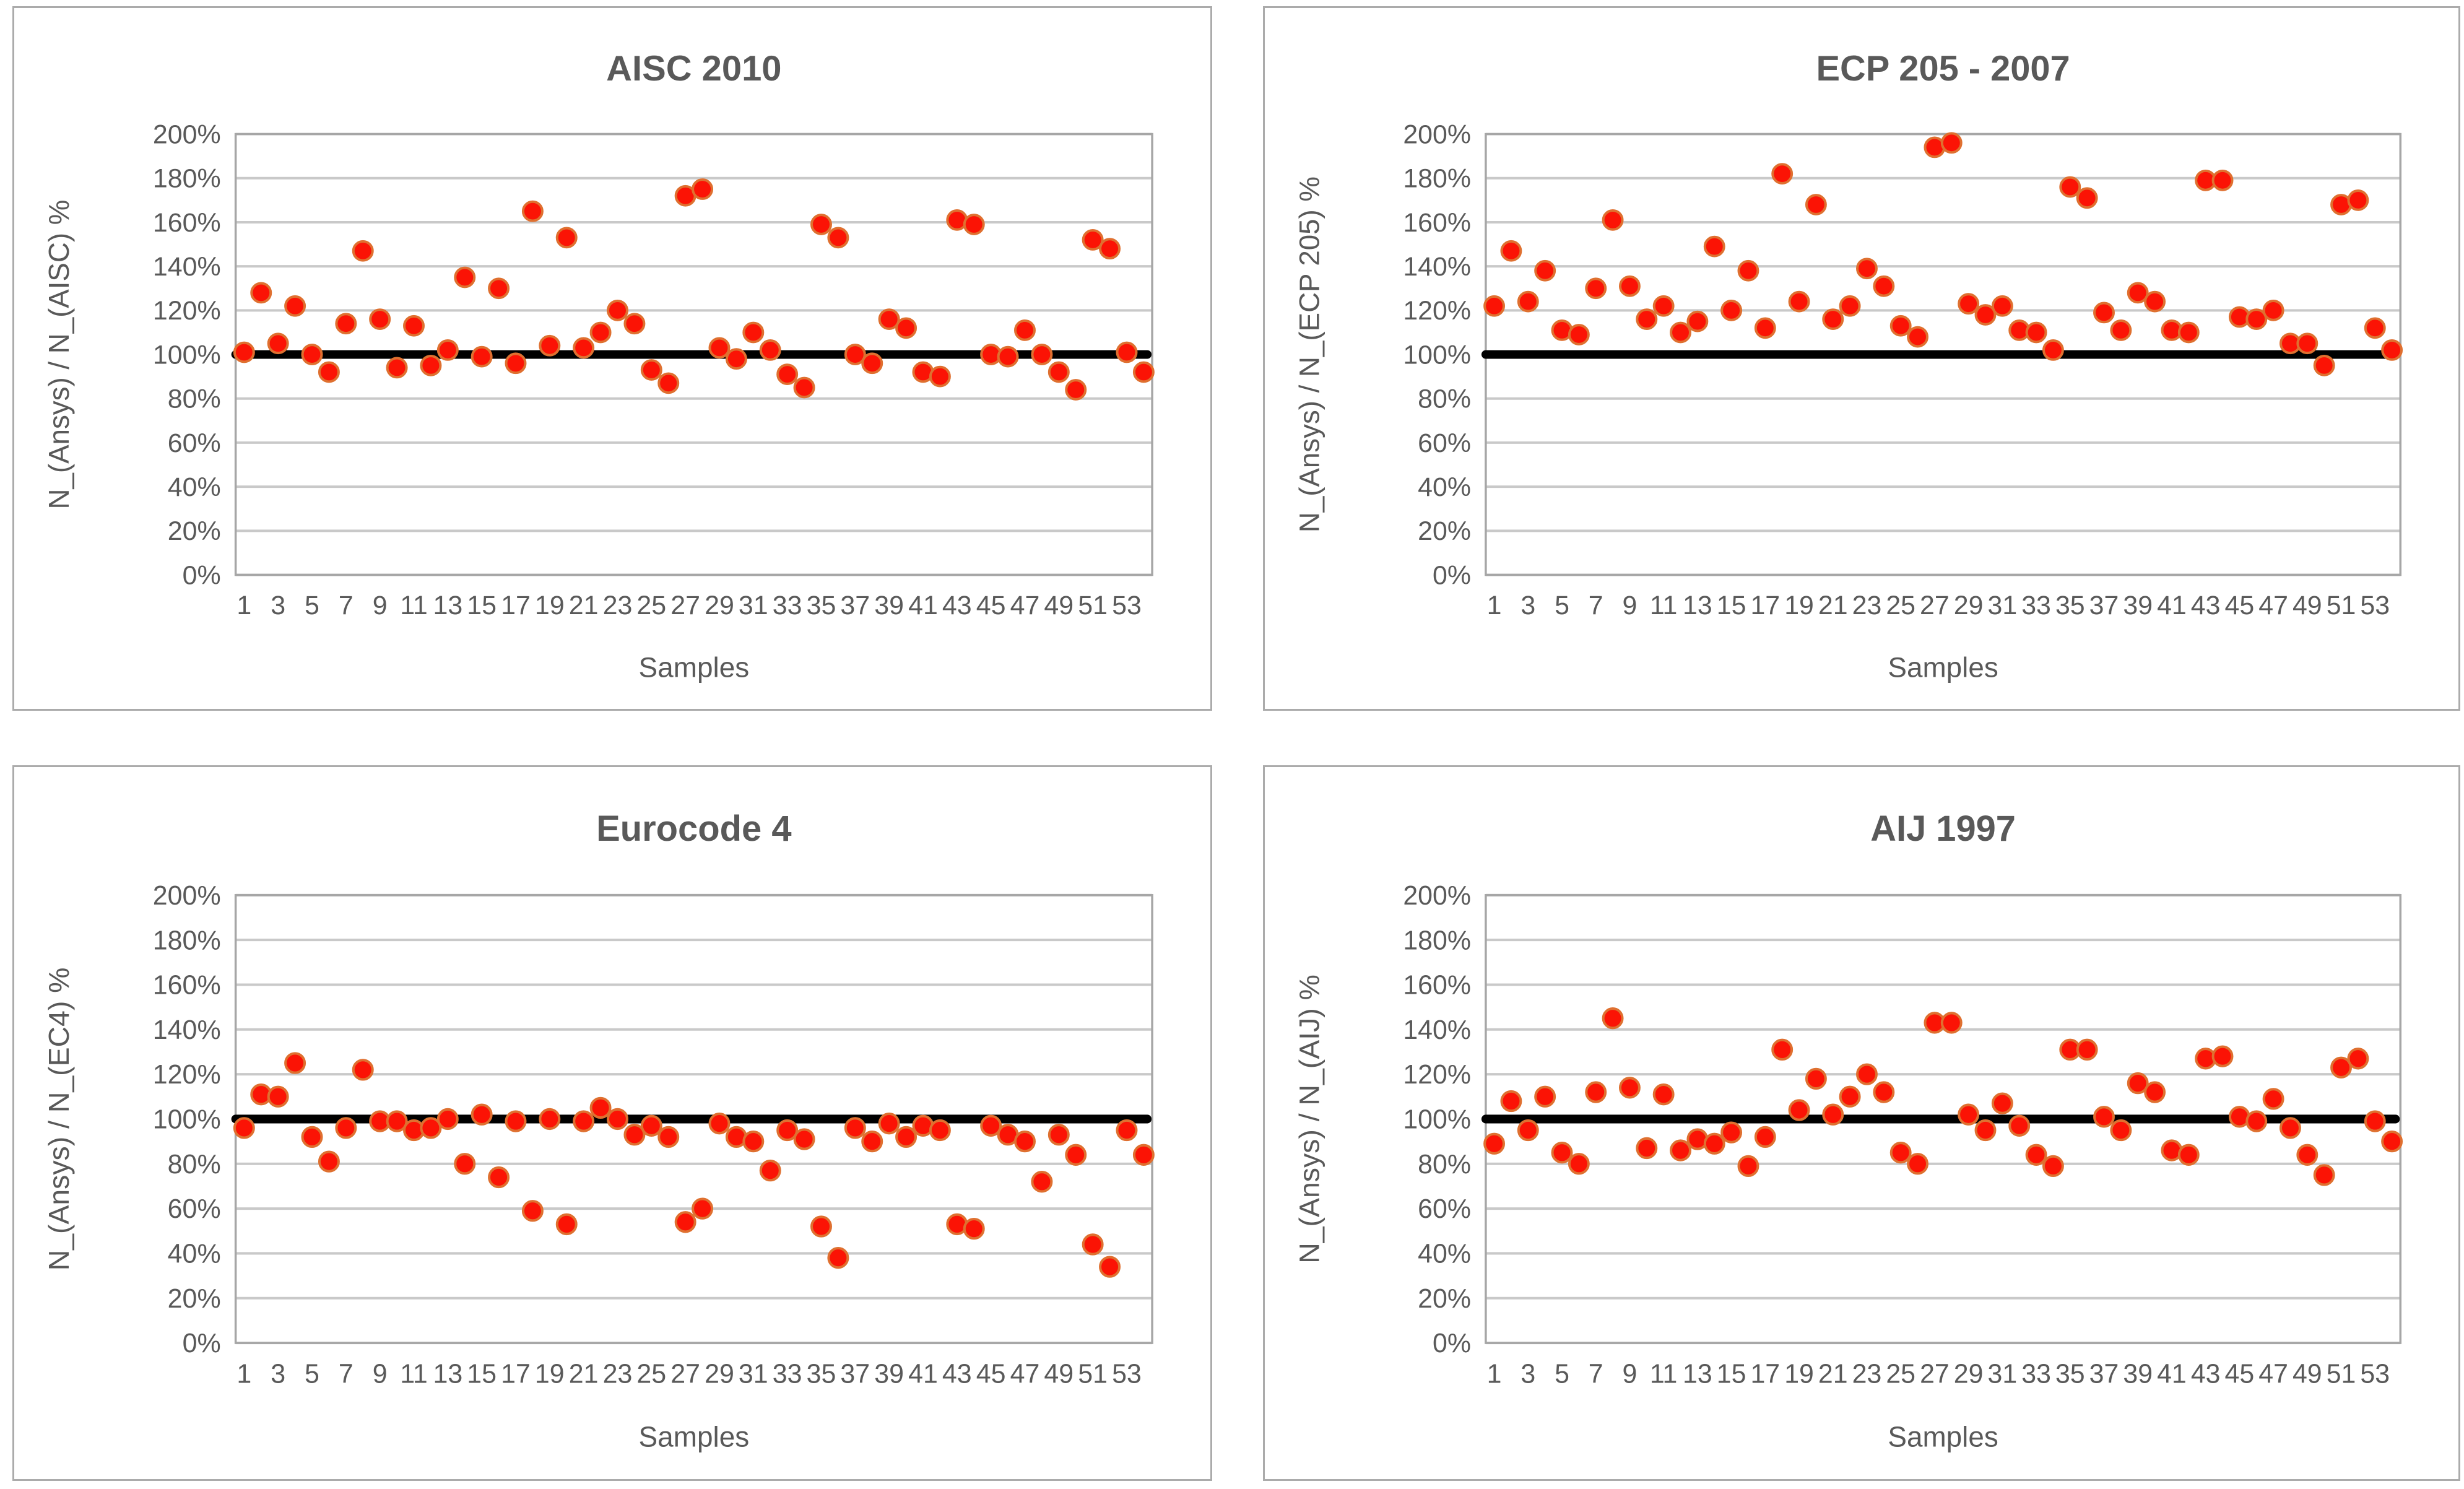 This screenshot has width=2464, height=1489. I want to click on y-tick-label: 180%, so click(187, 179).